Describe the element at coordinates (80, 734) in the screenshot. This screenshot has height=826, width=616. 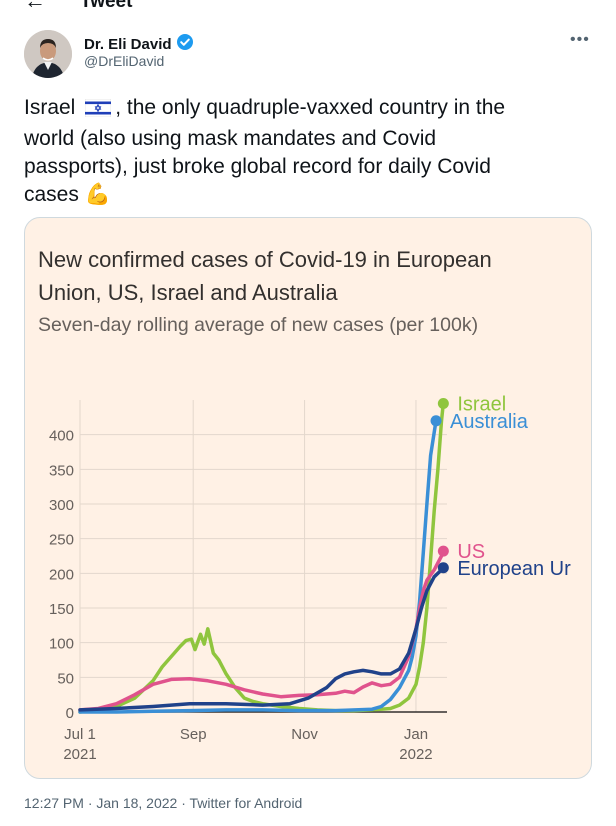
I see `x-tick-label-0: Jul 1` at that location.